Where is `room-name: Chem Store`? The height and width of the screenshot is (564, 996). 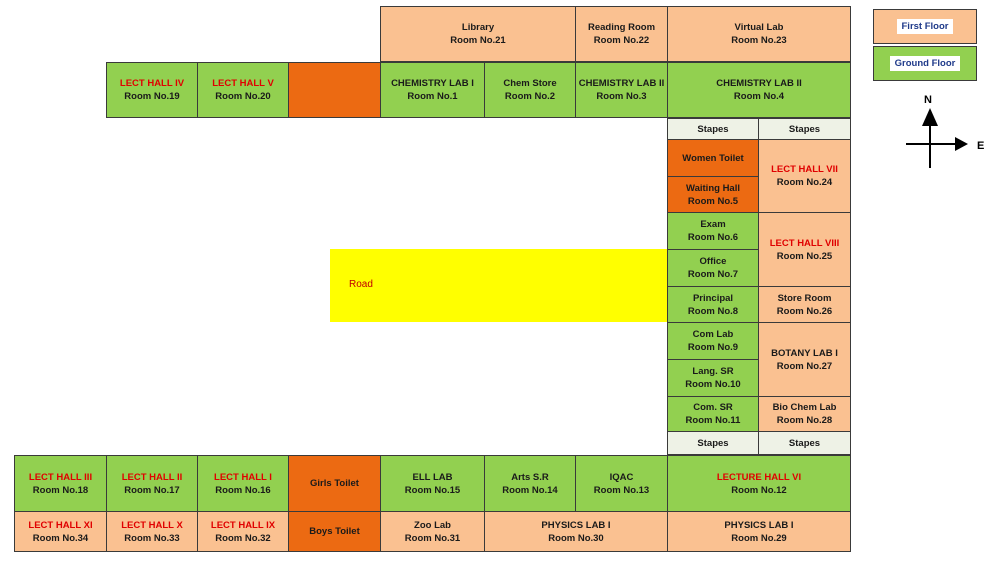
room-name: Chem Store is located at coordinates (530, 83).